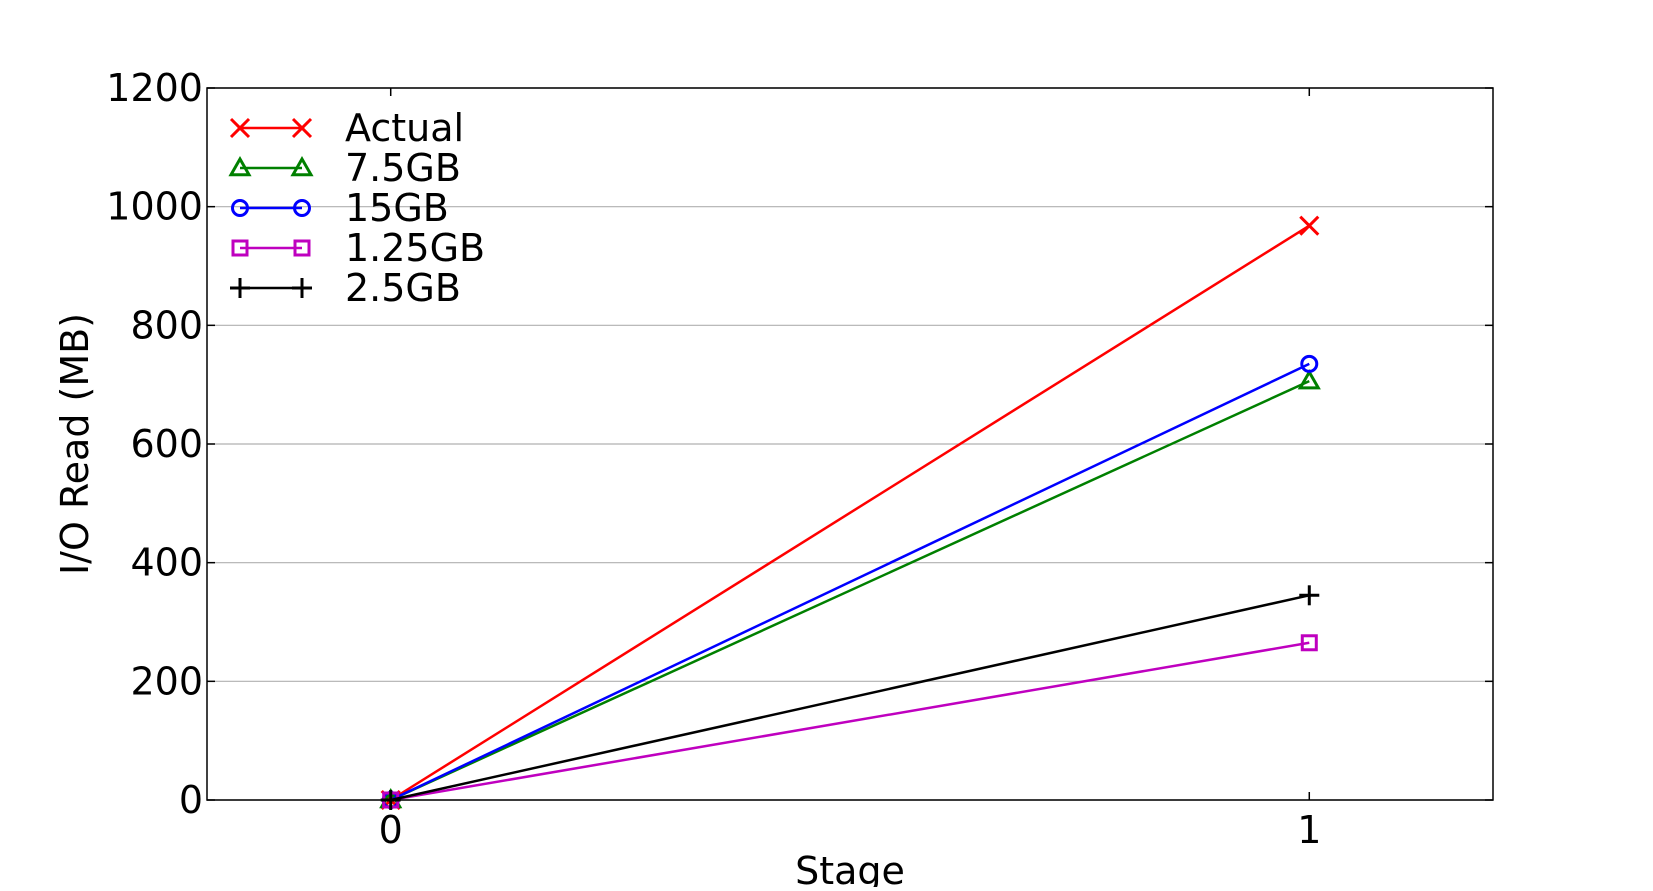  I want to click on y-tick-label: 1200, so click(154, 88).